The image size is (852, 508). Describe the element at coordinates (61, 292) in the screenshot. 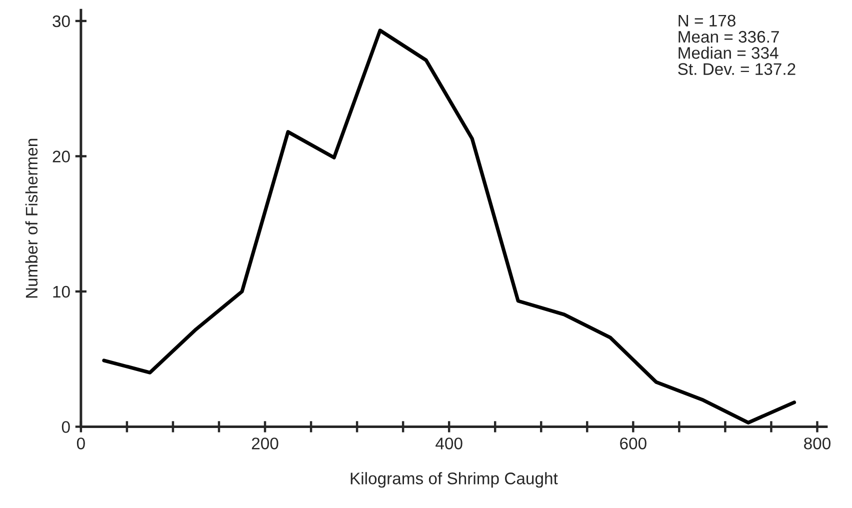

I see `y-tick-label: 10` at that location.